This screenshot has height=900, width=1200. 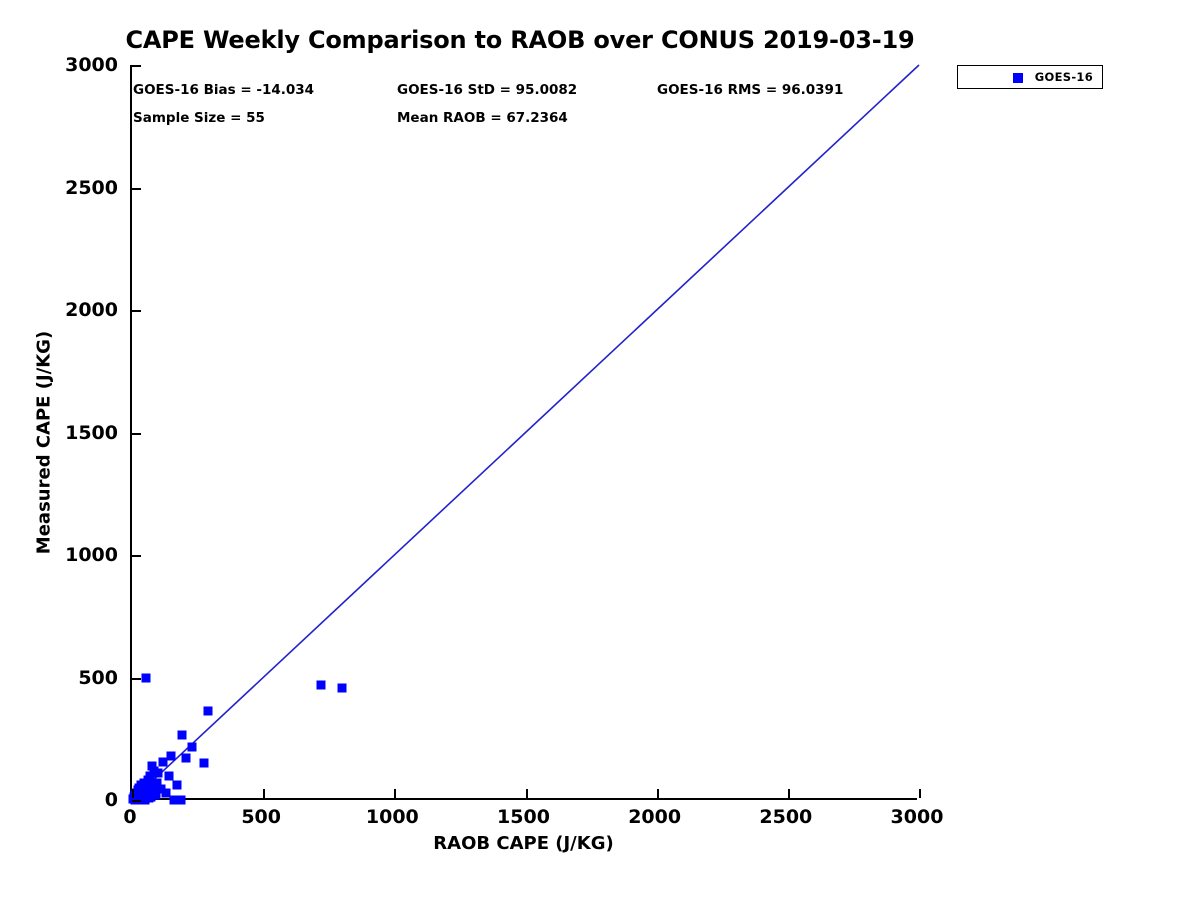 I want to click on y-axis-tick-label: 0, so click(x=111, y=800).